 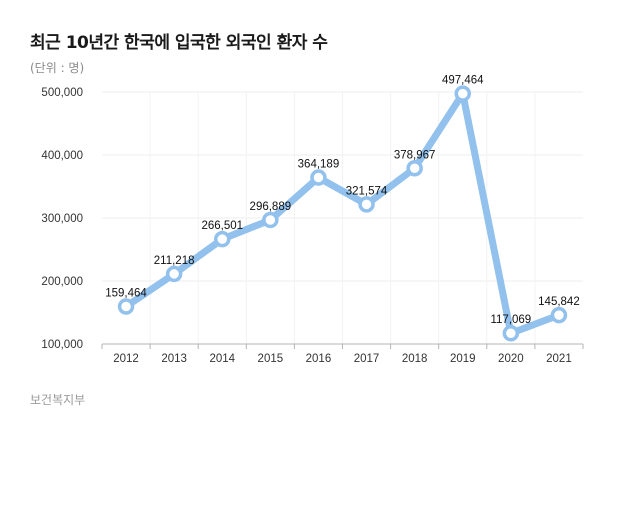 What do you see at coordinates (415, 155) in the screenshot?
I see `data-label: 378,967` at bounding box center [415, 155].